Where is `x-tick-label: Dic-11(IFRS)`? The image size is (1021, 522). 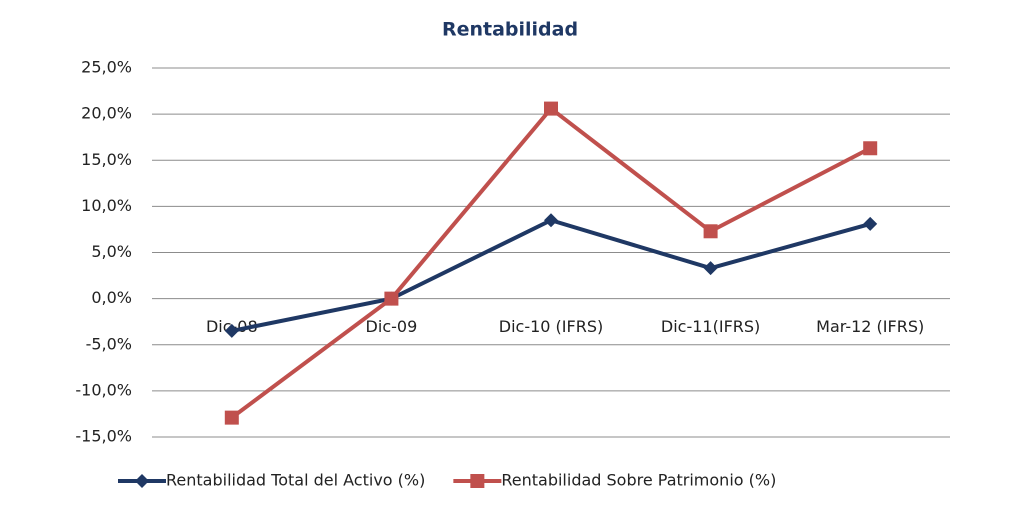 x-tick-label: Dic-11(IFRS) is located at coordinates (710, 326).